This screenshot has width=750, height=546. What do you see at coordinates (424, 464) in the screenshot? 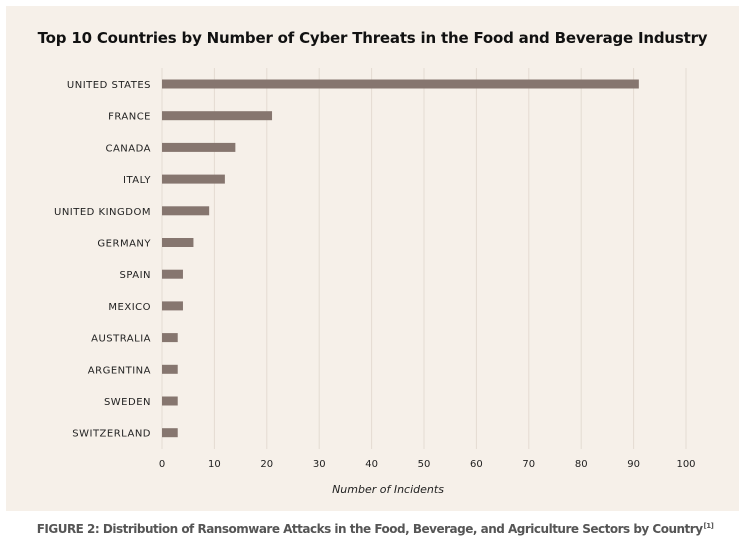
I see `x-tick-50: 50` at bounding box center [424, 464].